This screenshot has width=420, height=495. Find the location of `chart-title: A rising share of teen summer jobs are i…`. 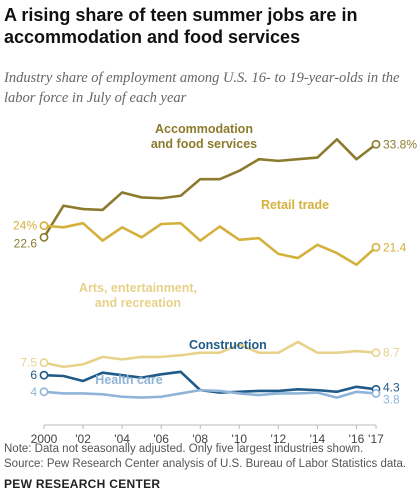

chart-title: A rising share of teen summer jobs are i… is located at coordinates (181, 26).